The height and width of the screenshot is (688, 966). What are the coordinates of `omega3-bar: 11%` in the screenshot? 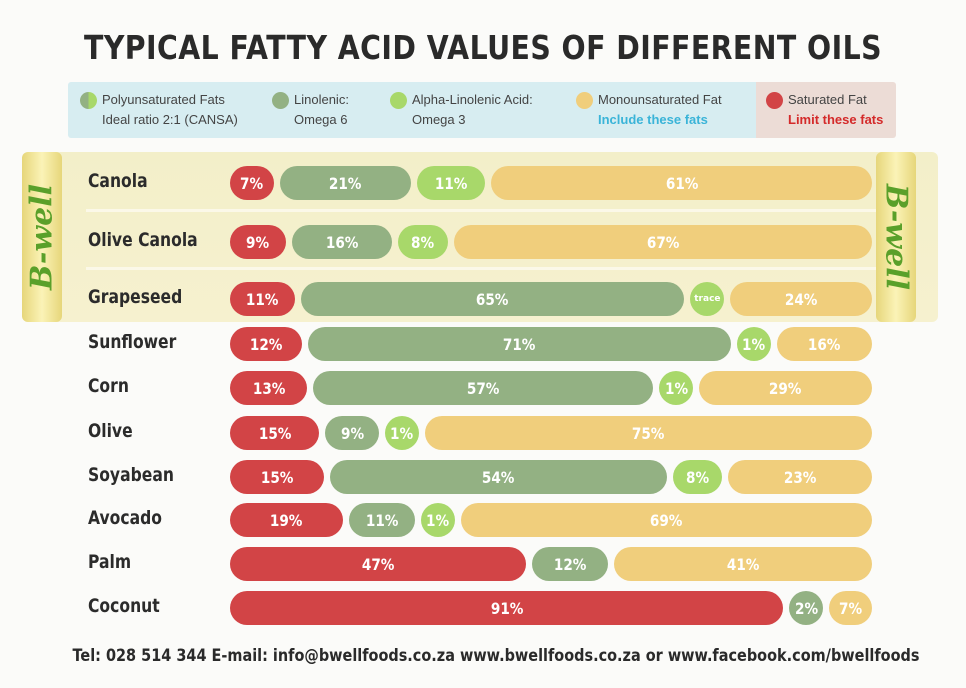 It's located at (451, 183).